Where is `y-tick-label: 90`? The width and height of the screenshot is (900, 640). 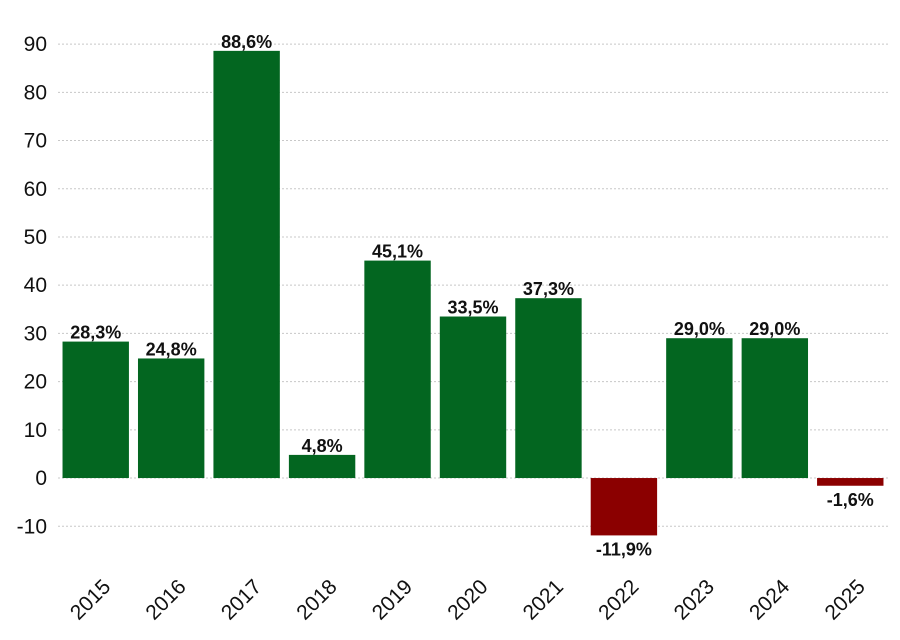
y-tick-label: 90 is located at coordinates (35, 44).